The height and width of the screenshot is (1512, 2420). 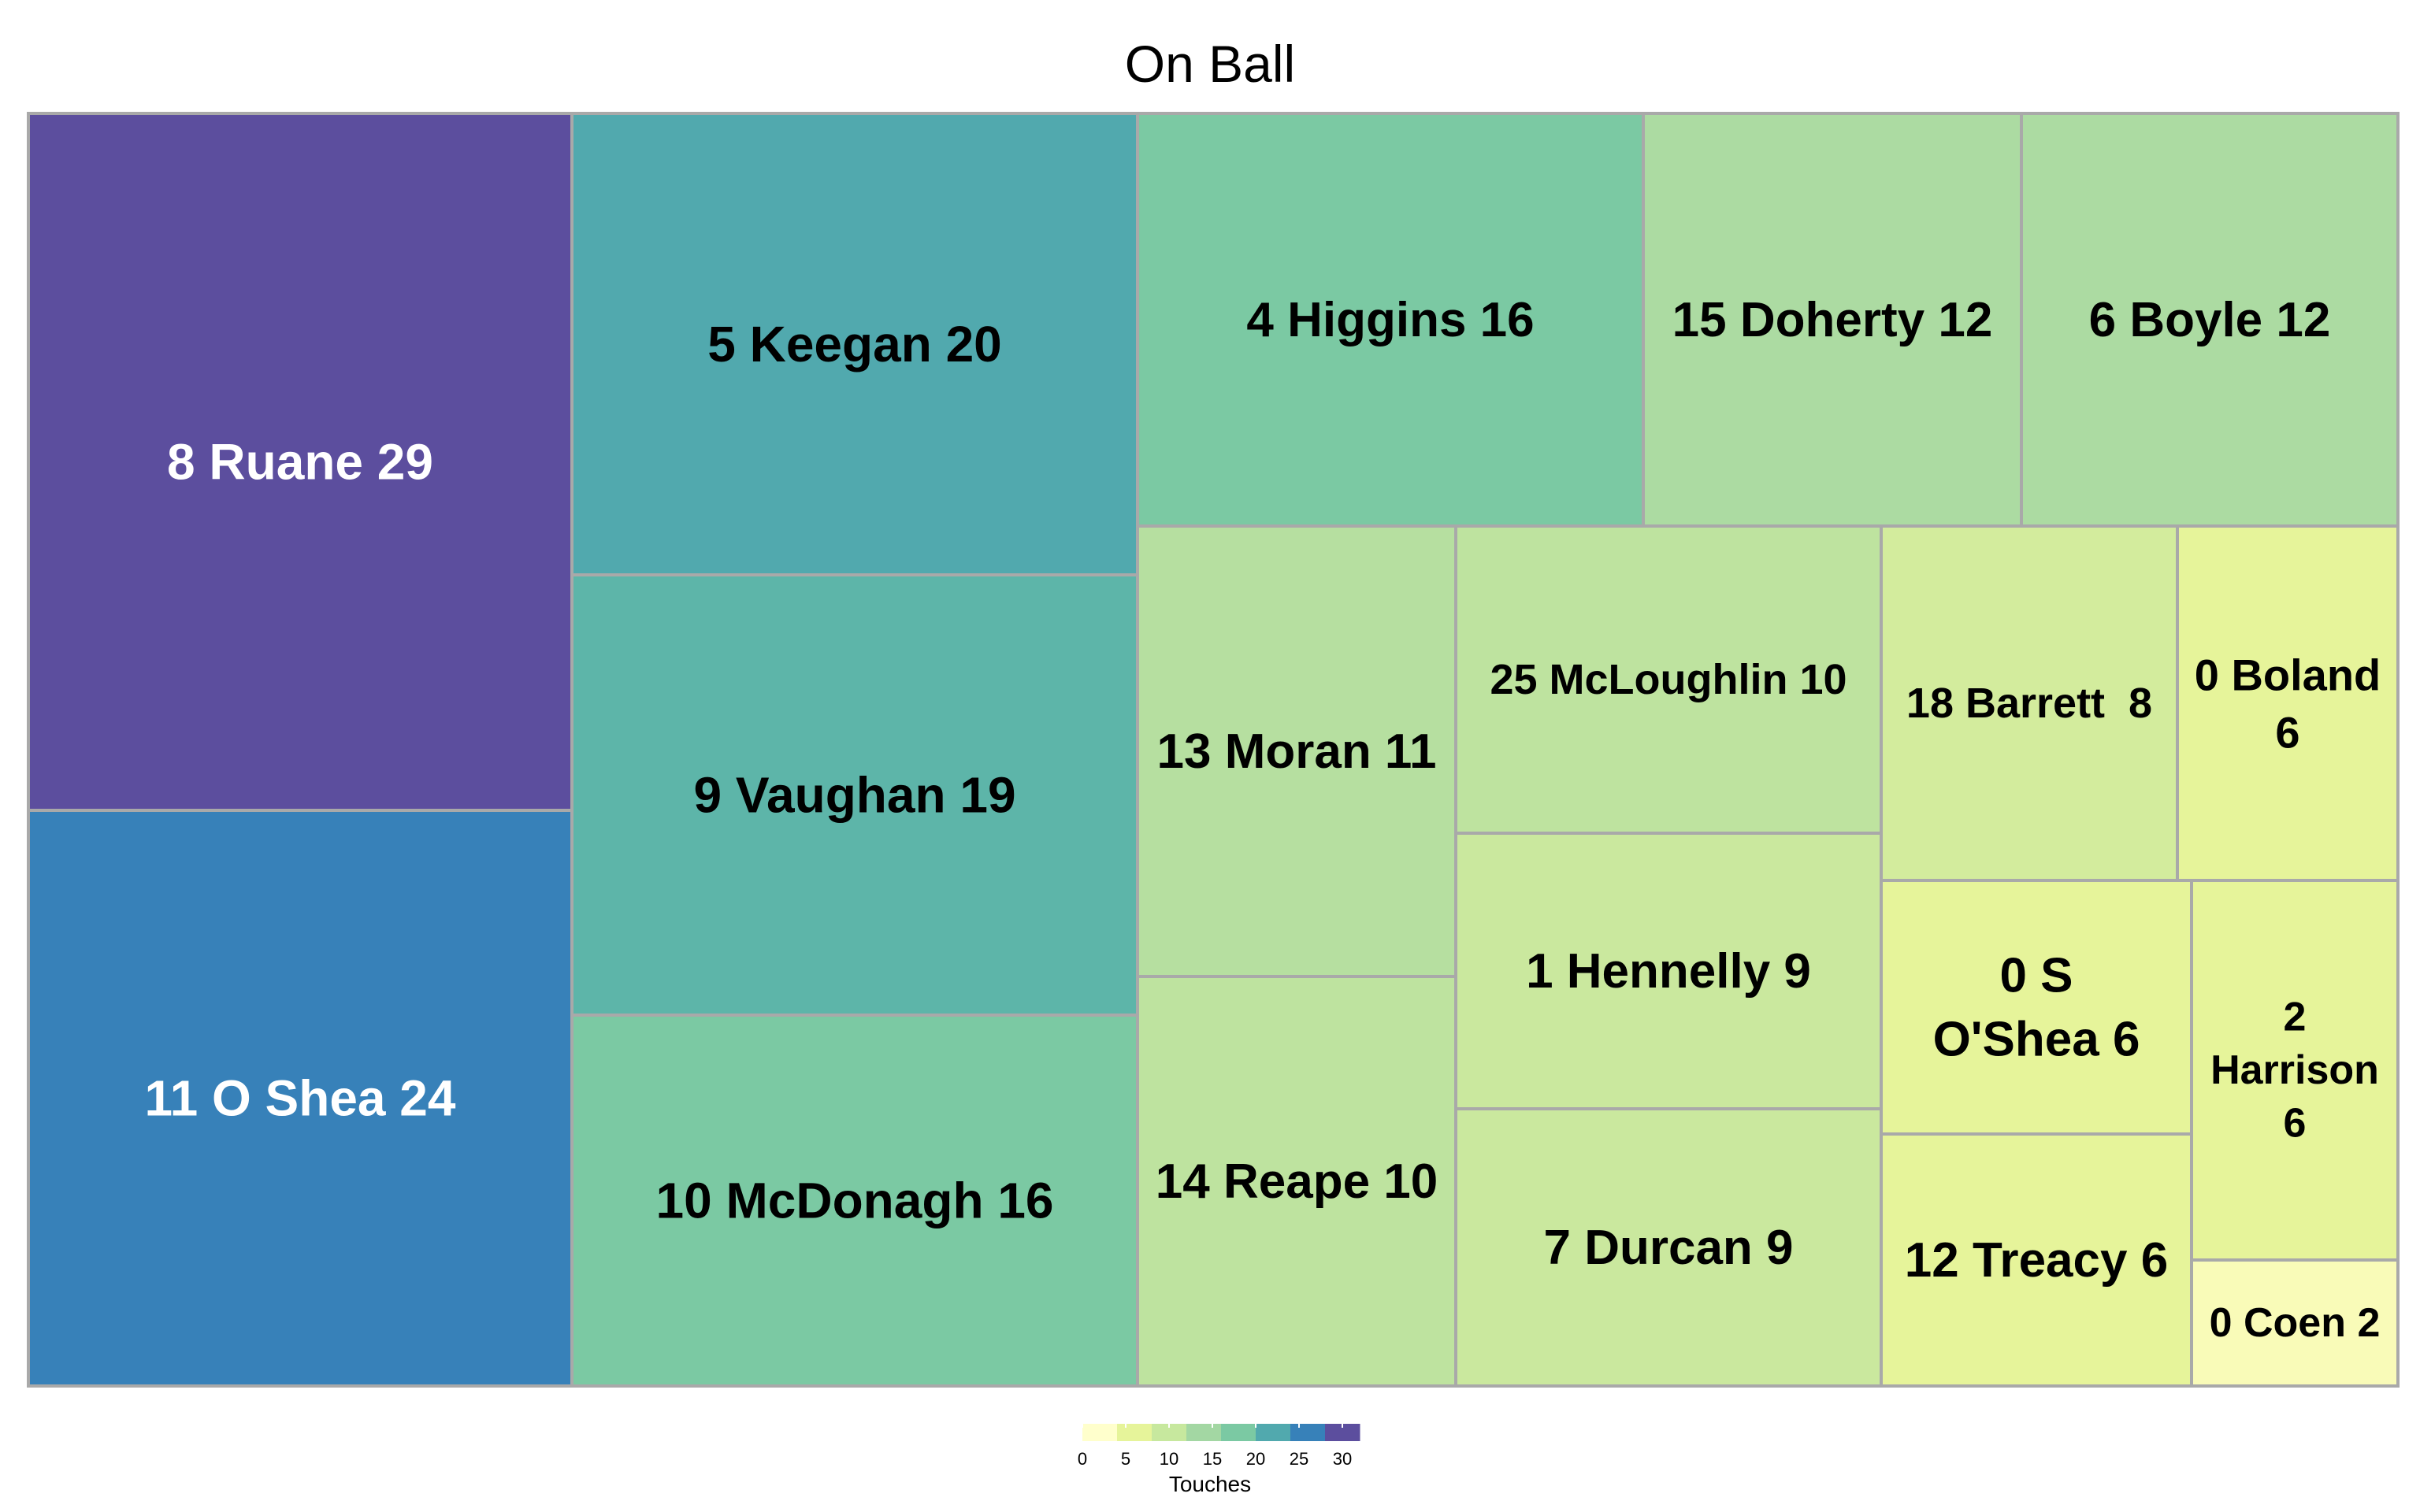 What do you see at coordinates (1215, 1446) in the screenshot?
I see `legend-tick-labels: 0 5 10 15 20 25 30` at bounding box center [1215, 1446].